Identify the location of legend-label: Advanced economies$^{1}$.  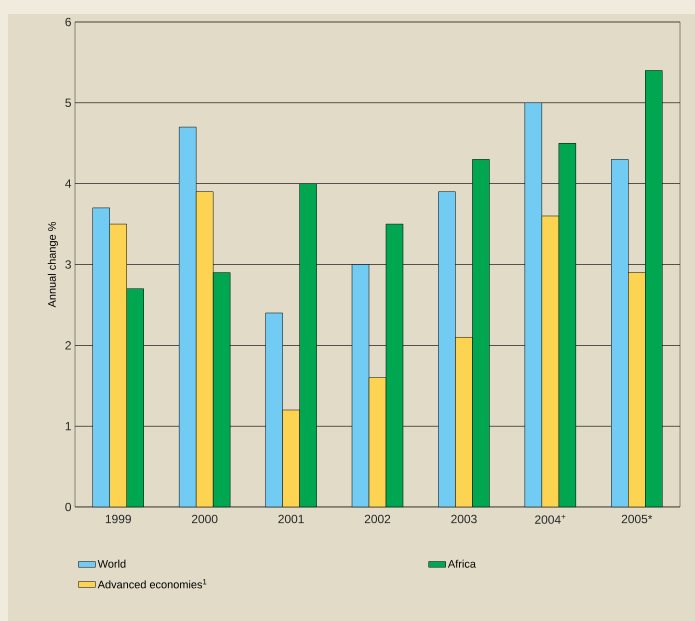
(152, 583).